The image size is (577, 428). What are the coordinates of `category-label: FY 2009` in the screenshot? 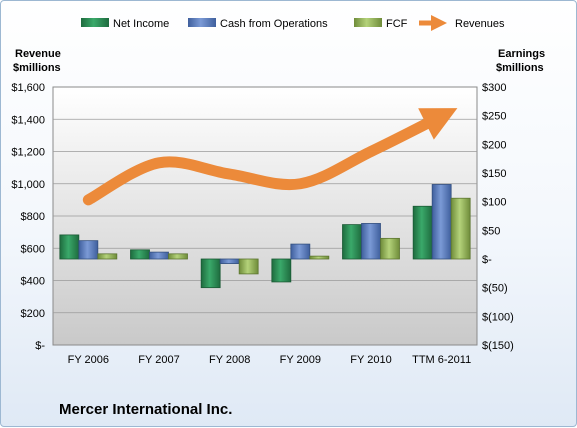 It's located at (300, 360).